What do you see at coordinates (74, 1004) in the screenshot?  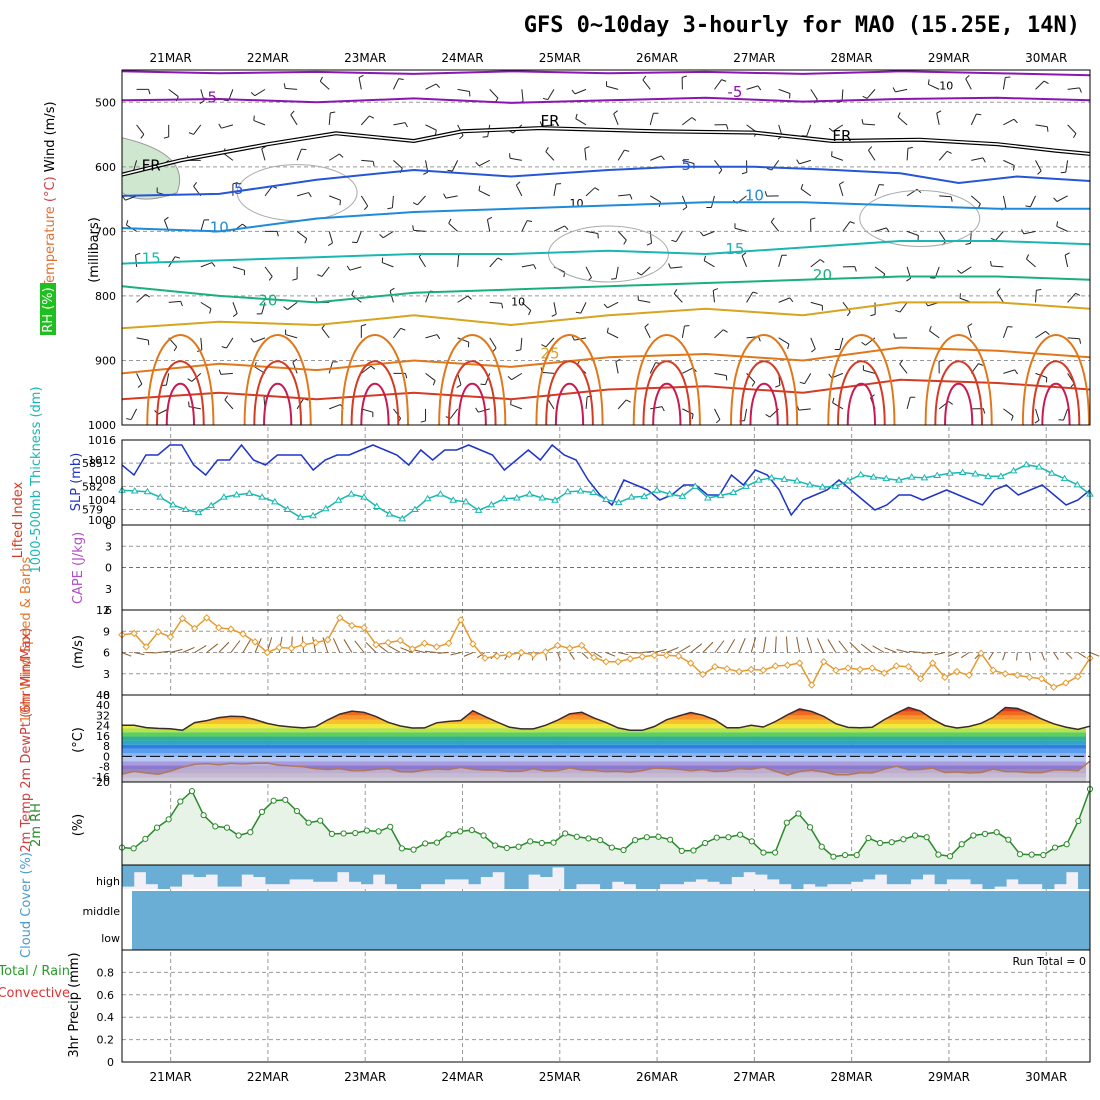 I see `precip-ylabel: 3hr Precip (mm)` at bounding box center [74, 1004].